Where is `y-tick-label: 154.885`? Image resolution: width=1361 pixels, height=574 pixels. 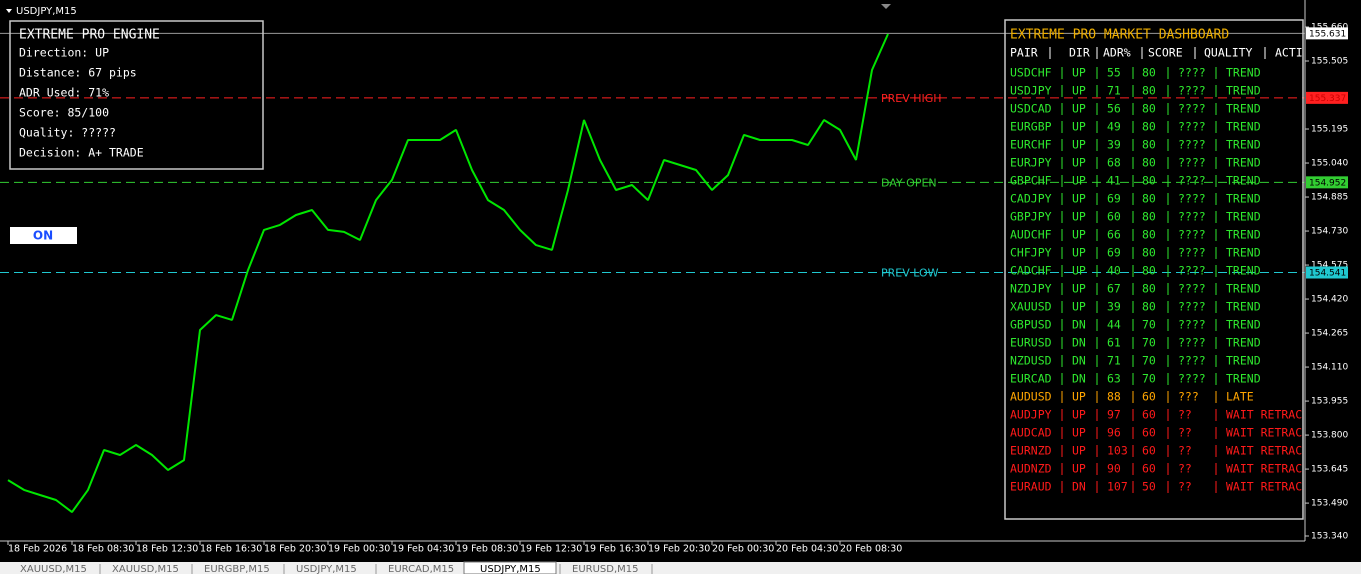
y-tick-label: 154.885 is located at coordinates (1329, 198).